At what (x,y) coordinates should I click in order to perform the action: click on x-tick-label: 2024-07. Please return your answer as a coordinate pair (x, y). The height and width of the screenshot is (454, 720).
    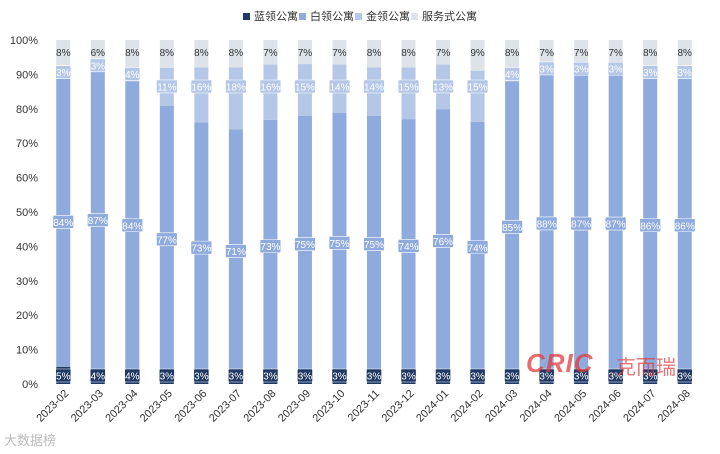
    Looking at the image, I should click on (639, 406).